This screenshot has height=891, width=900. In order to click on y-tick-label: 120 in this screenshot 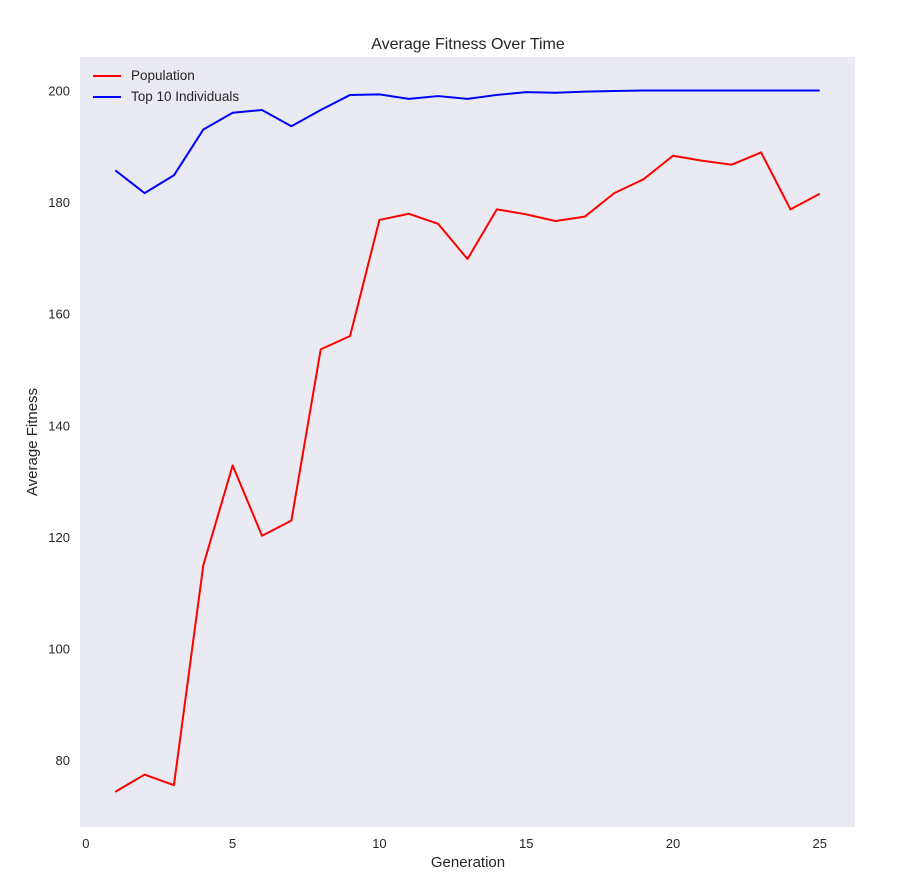, I will do `click(59, 537)`.